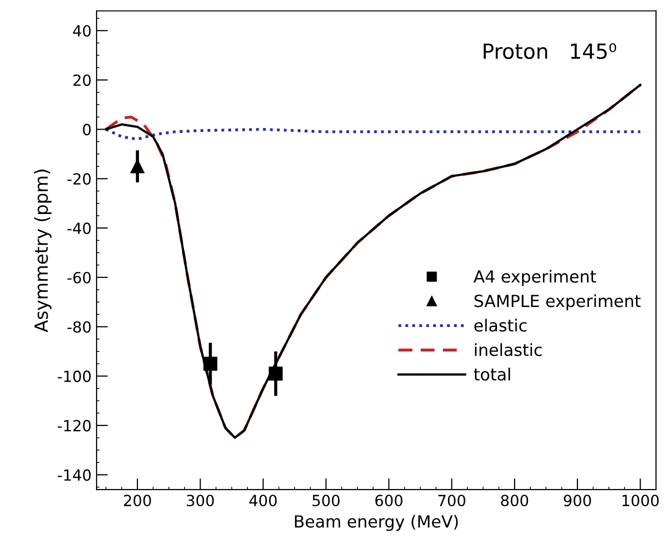 The width and height of the screenshot is (666, 544). Describe the element at coordinates (578, 500) in the screenshot. I see `x-tick-label: 900` at that location.